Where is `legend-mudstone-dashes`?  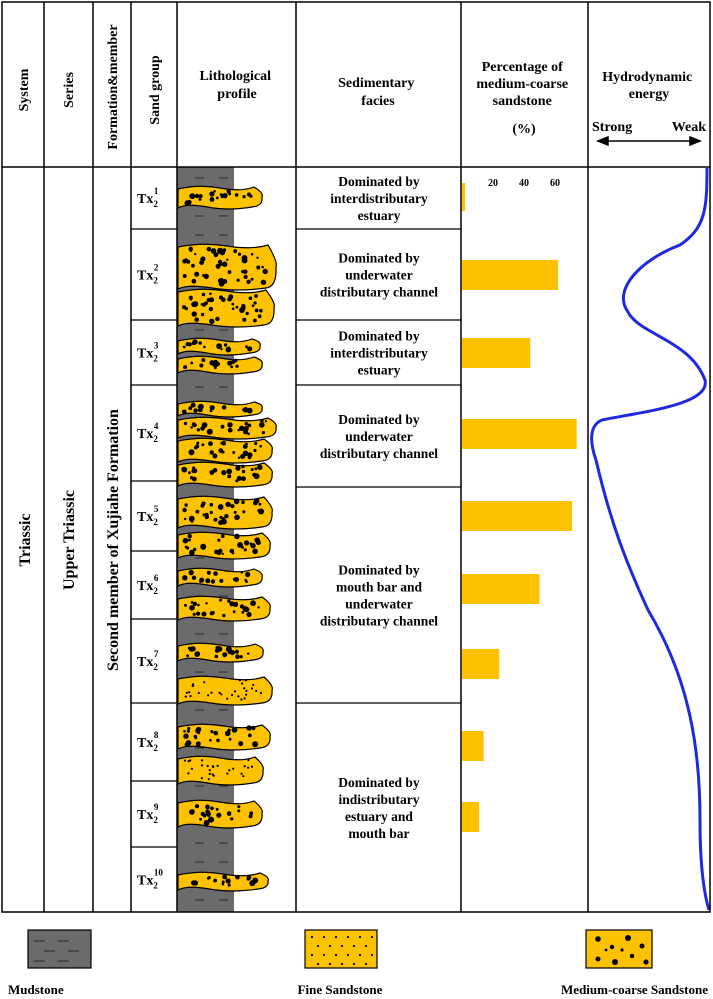 legend-mudstone-dashes is located at coordinates (56, 951).